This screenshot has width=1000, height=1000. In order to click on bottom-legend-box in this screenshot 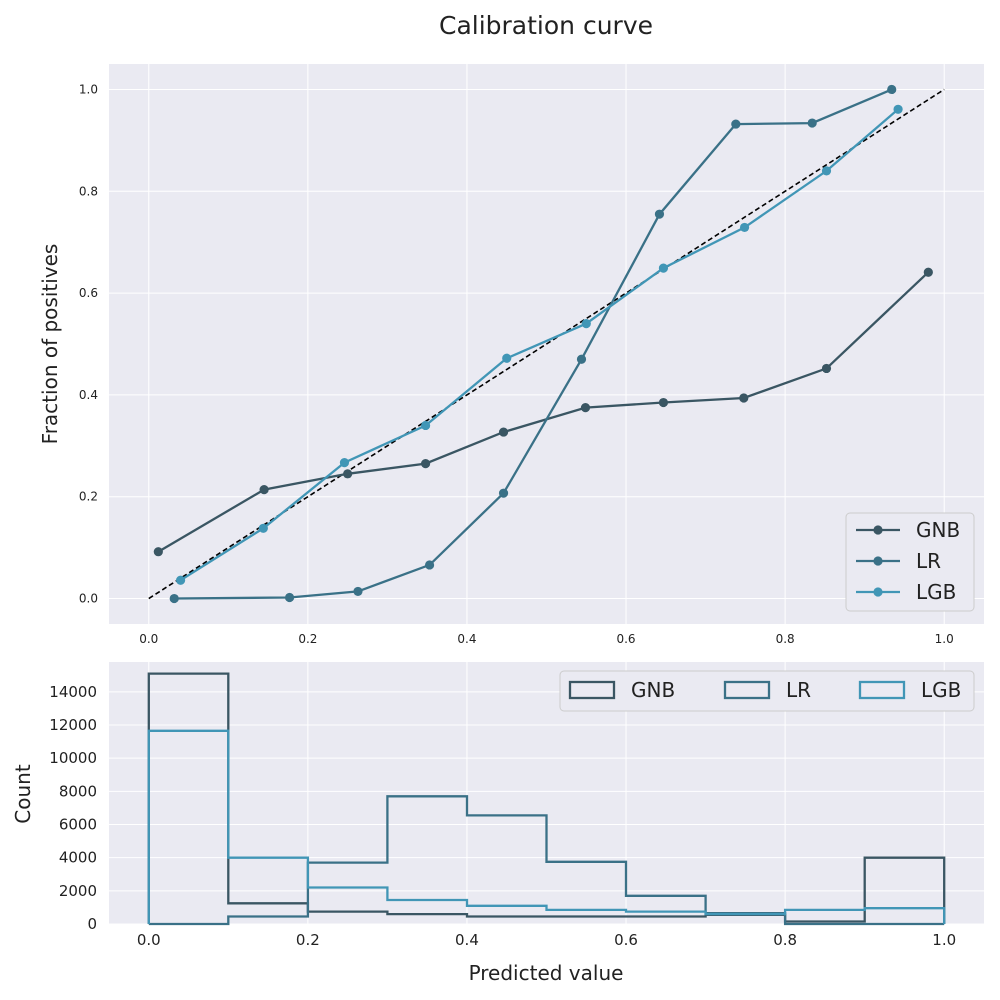, I will do `click(767, 691)`.